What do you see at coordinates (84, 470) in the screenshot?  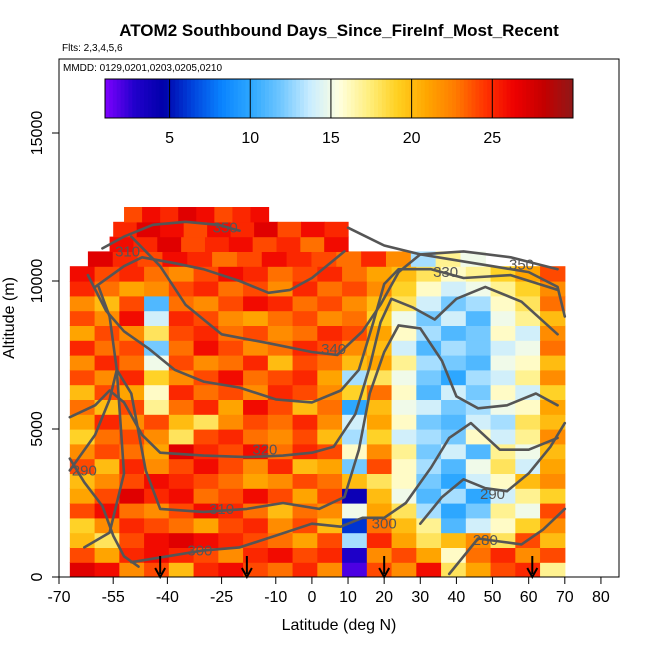 I see `contour-label: 290` at bounding box center [84, 470].